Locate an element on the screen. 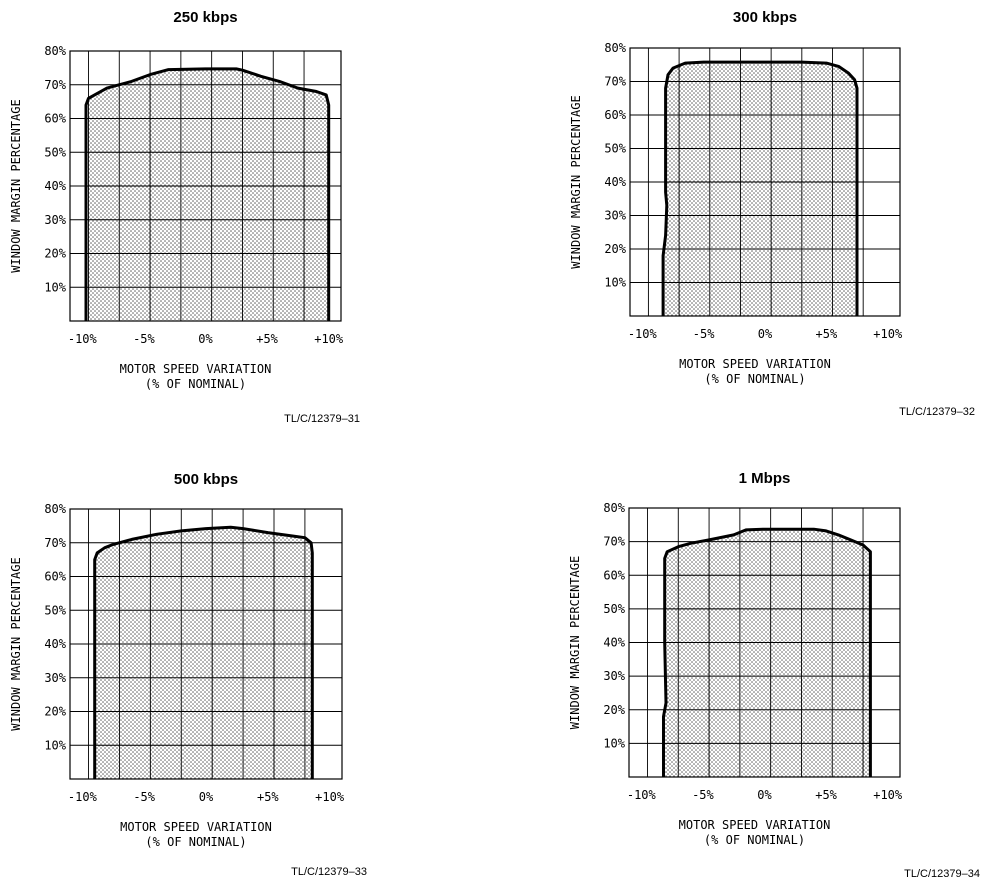 This screenshot has width=985, height=889. chart-title: 300 kbps is located at coordinates (765, 17).